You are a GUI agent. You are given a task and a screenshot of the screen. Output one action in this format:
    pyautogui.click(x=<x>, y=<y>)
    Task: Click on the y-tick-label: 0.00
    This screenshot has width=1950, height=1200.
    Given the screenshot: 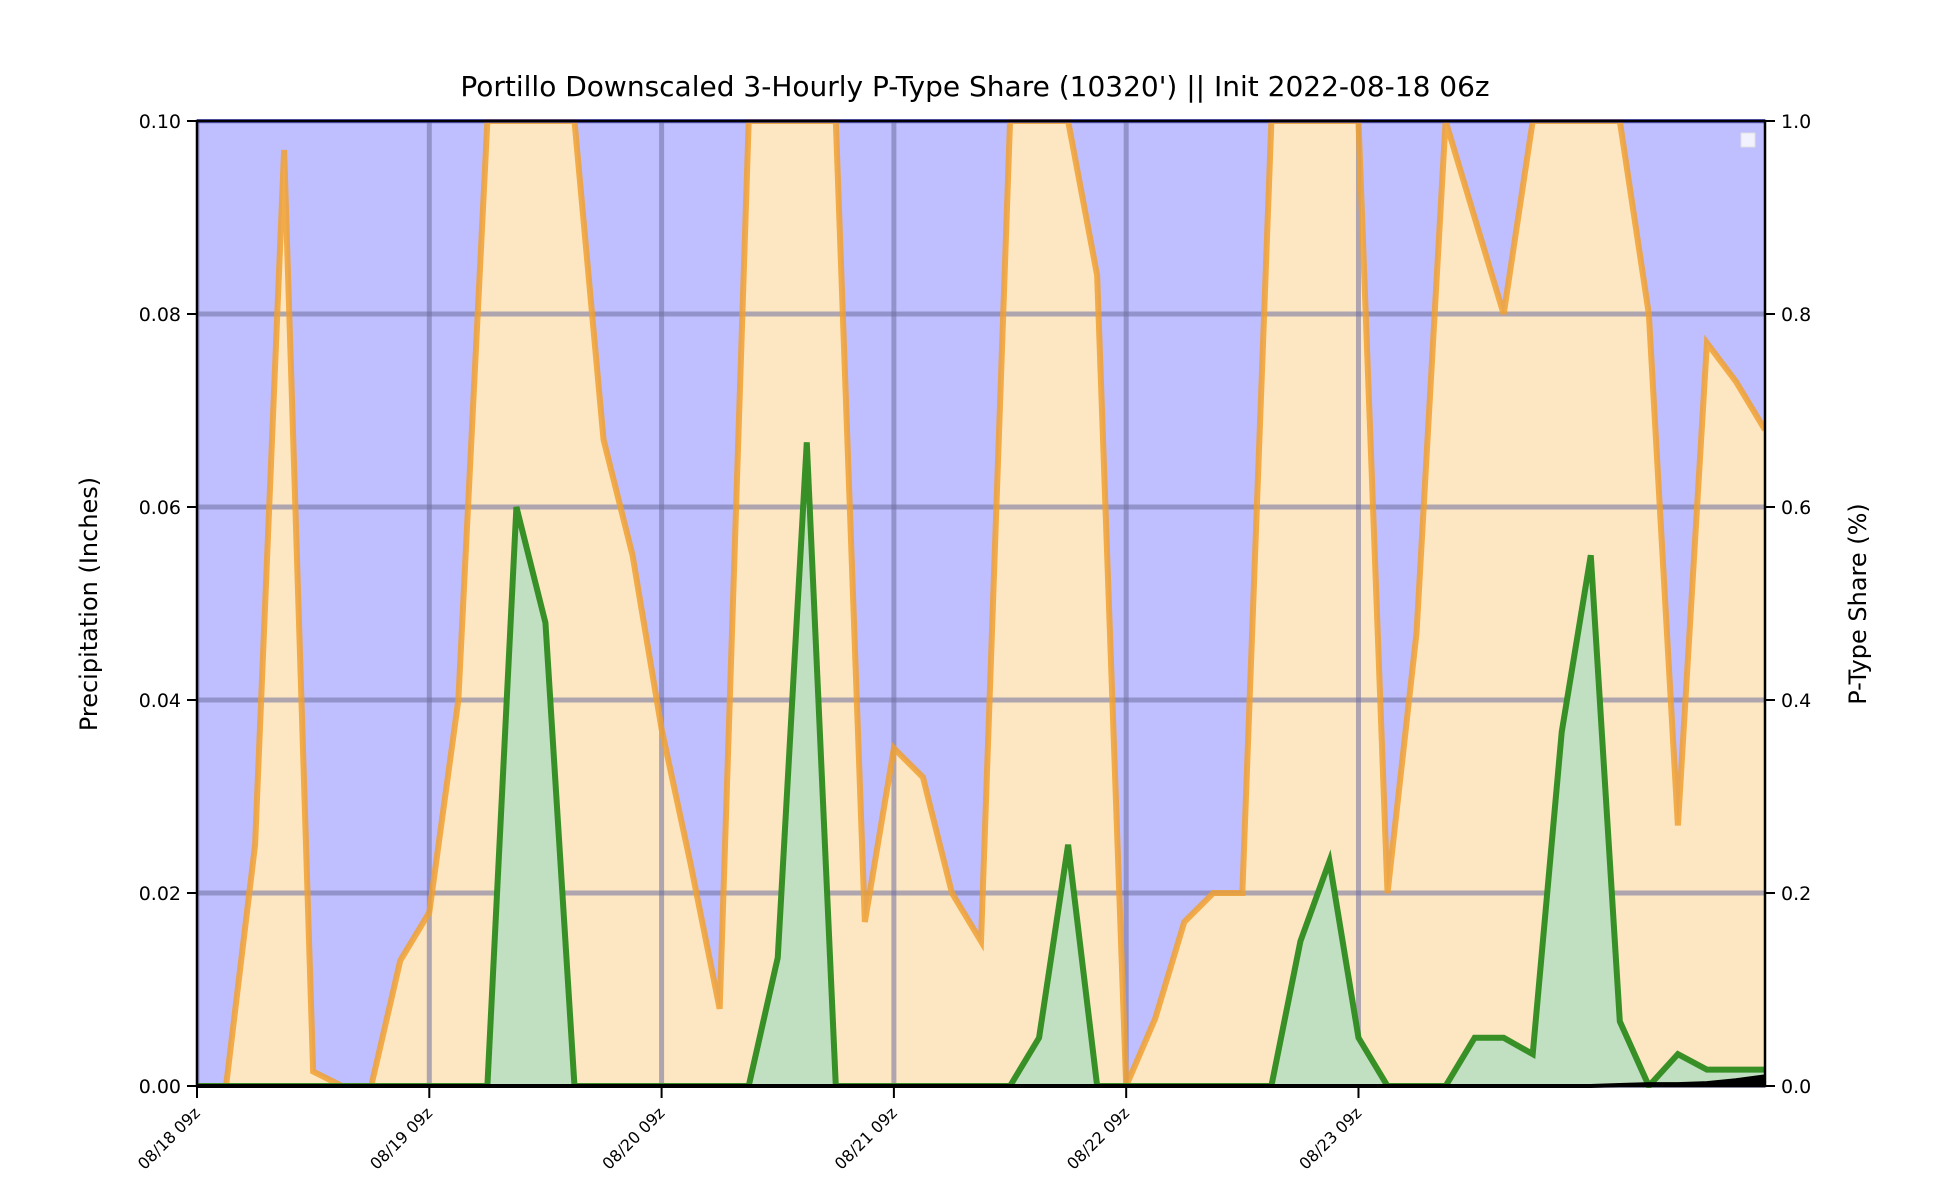 What is the action you would take?
    pyautogui.click(x=160, y=1087)
    